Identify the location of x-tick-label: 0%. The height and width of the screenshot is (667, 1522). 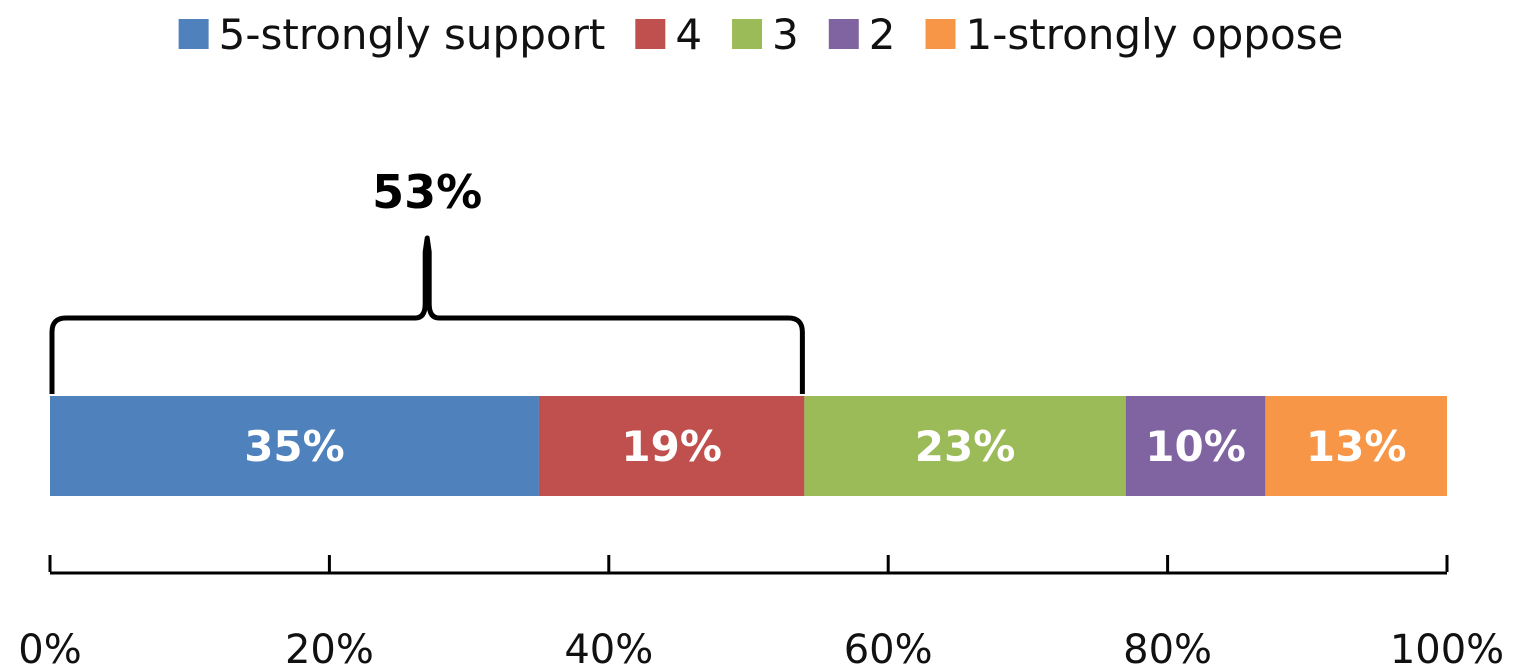
(49, 647).